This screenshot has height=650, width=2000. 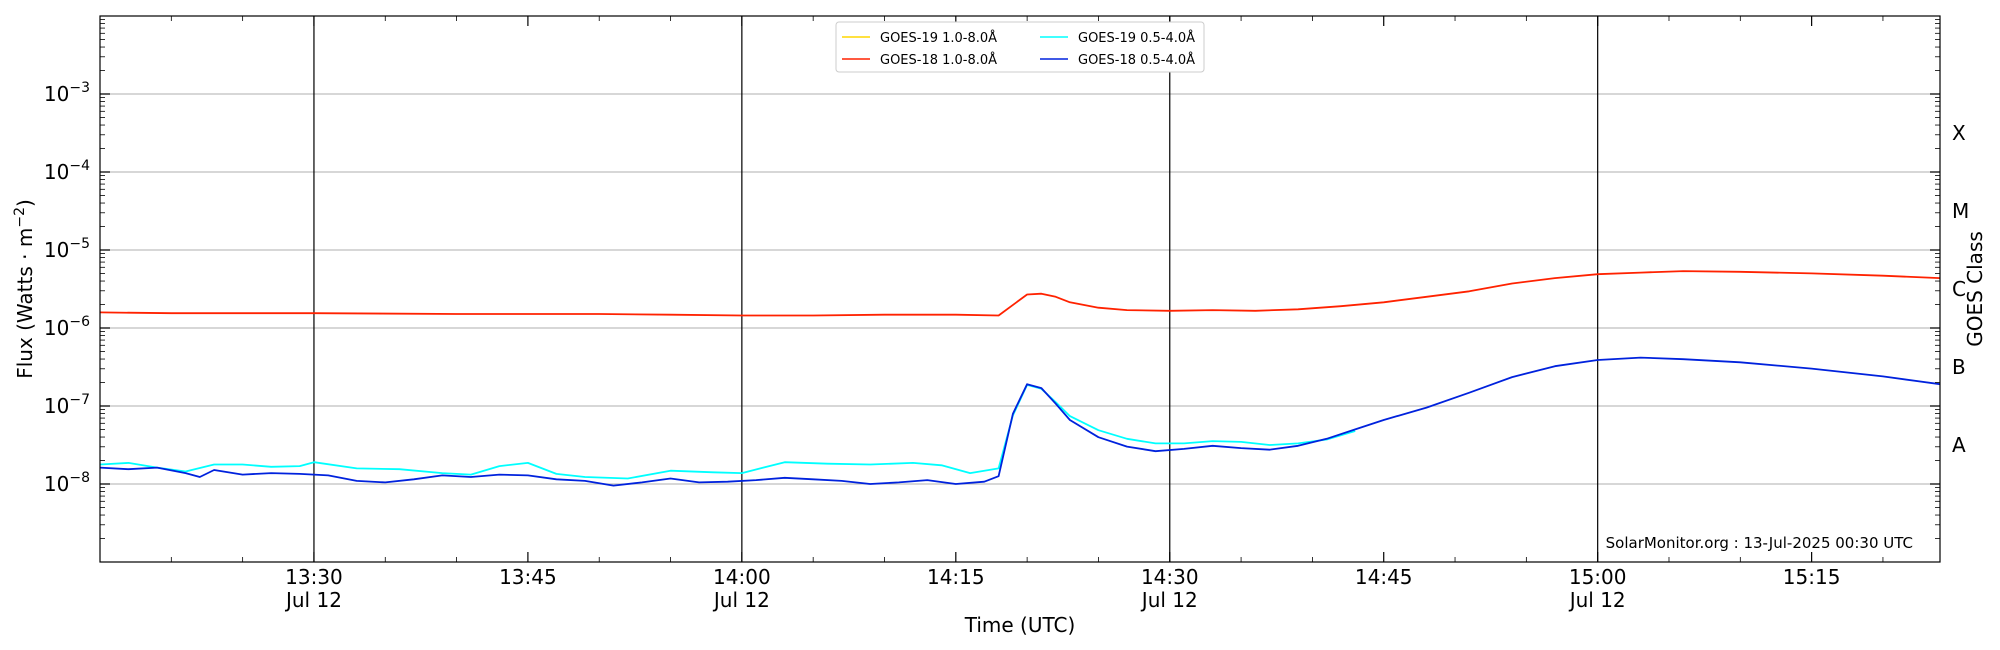 I want to click on y-tick-exponent: −3, so click(x=79, y=88).